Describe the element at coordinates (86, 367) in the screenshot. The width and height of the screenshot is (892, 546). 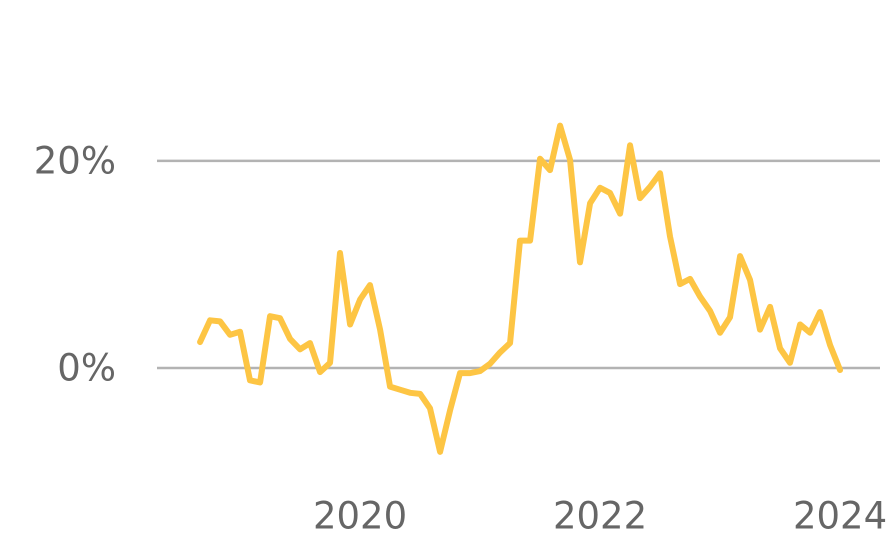
I see `y-tick-label: 0%` at that location.